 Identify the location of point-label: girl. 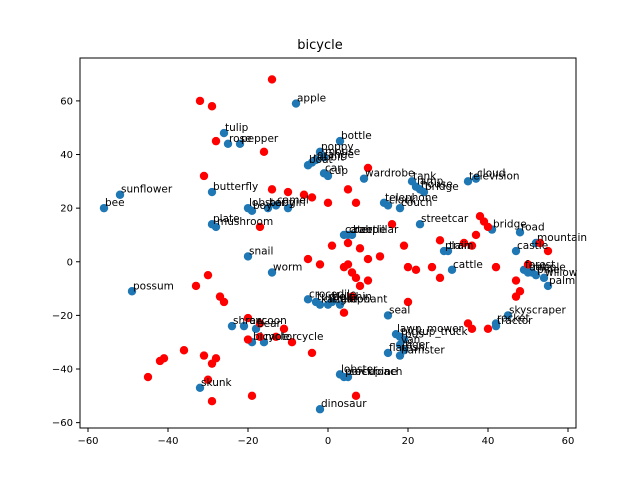
(297, 203).